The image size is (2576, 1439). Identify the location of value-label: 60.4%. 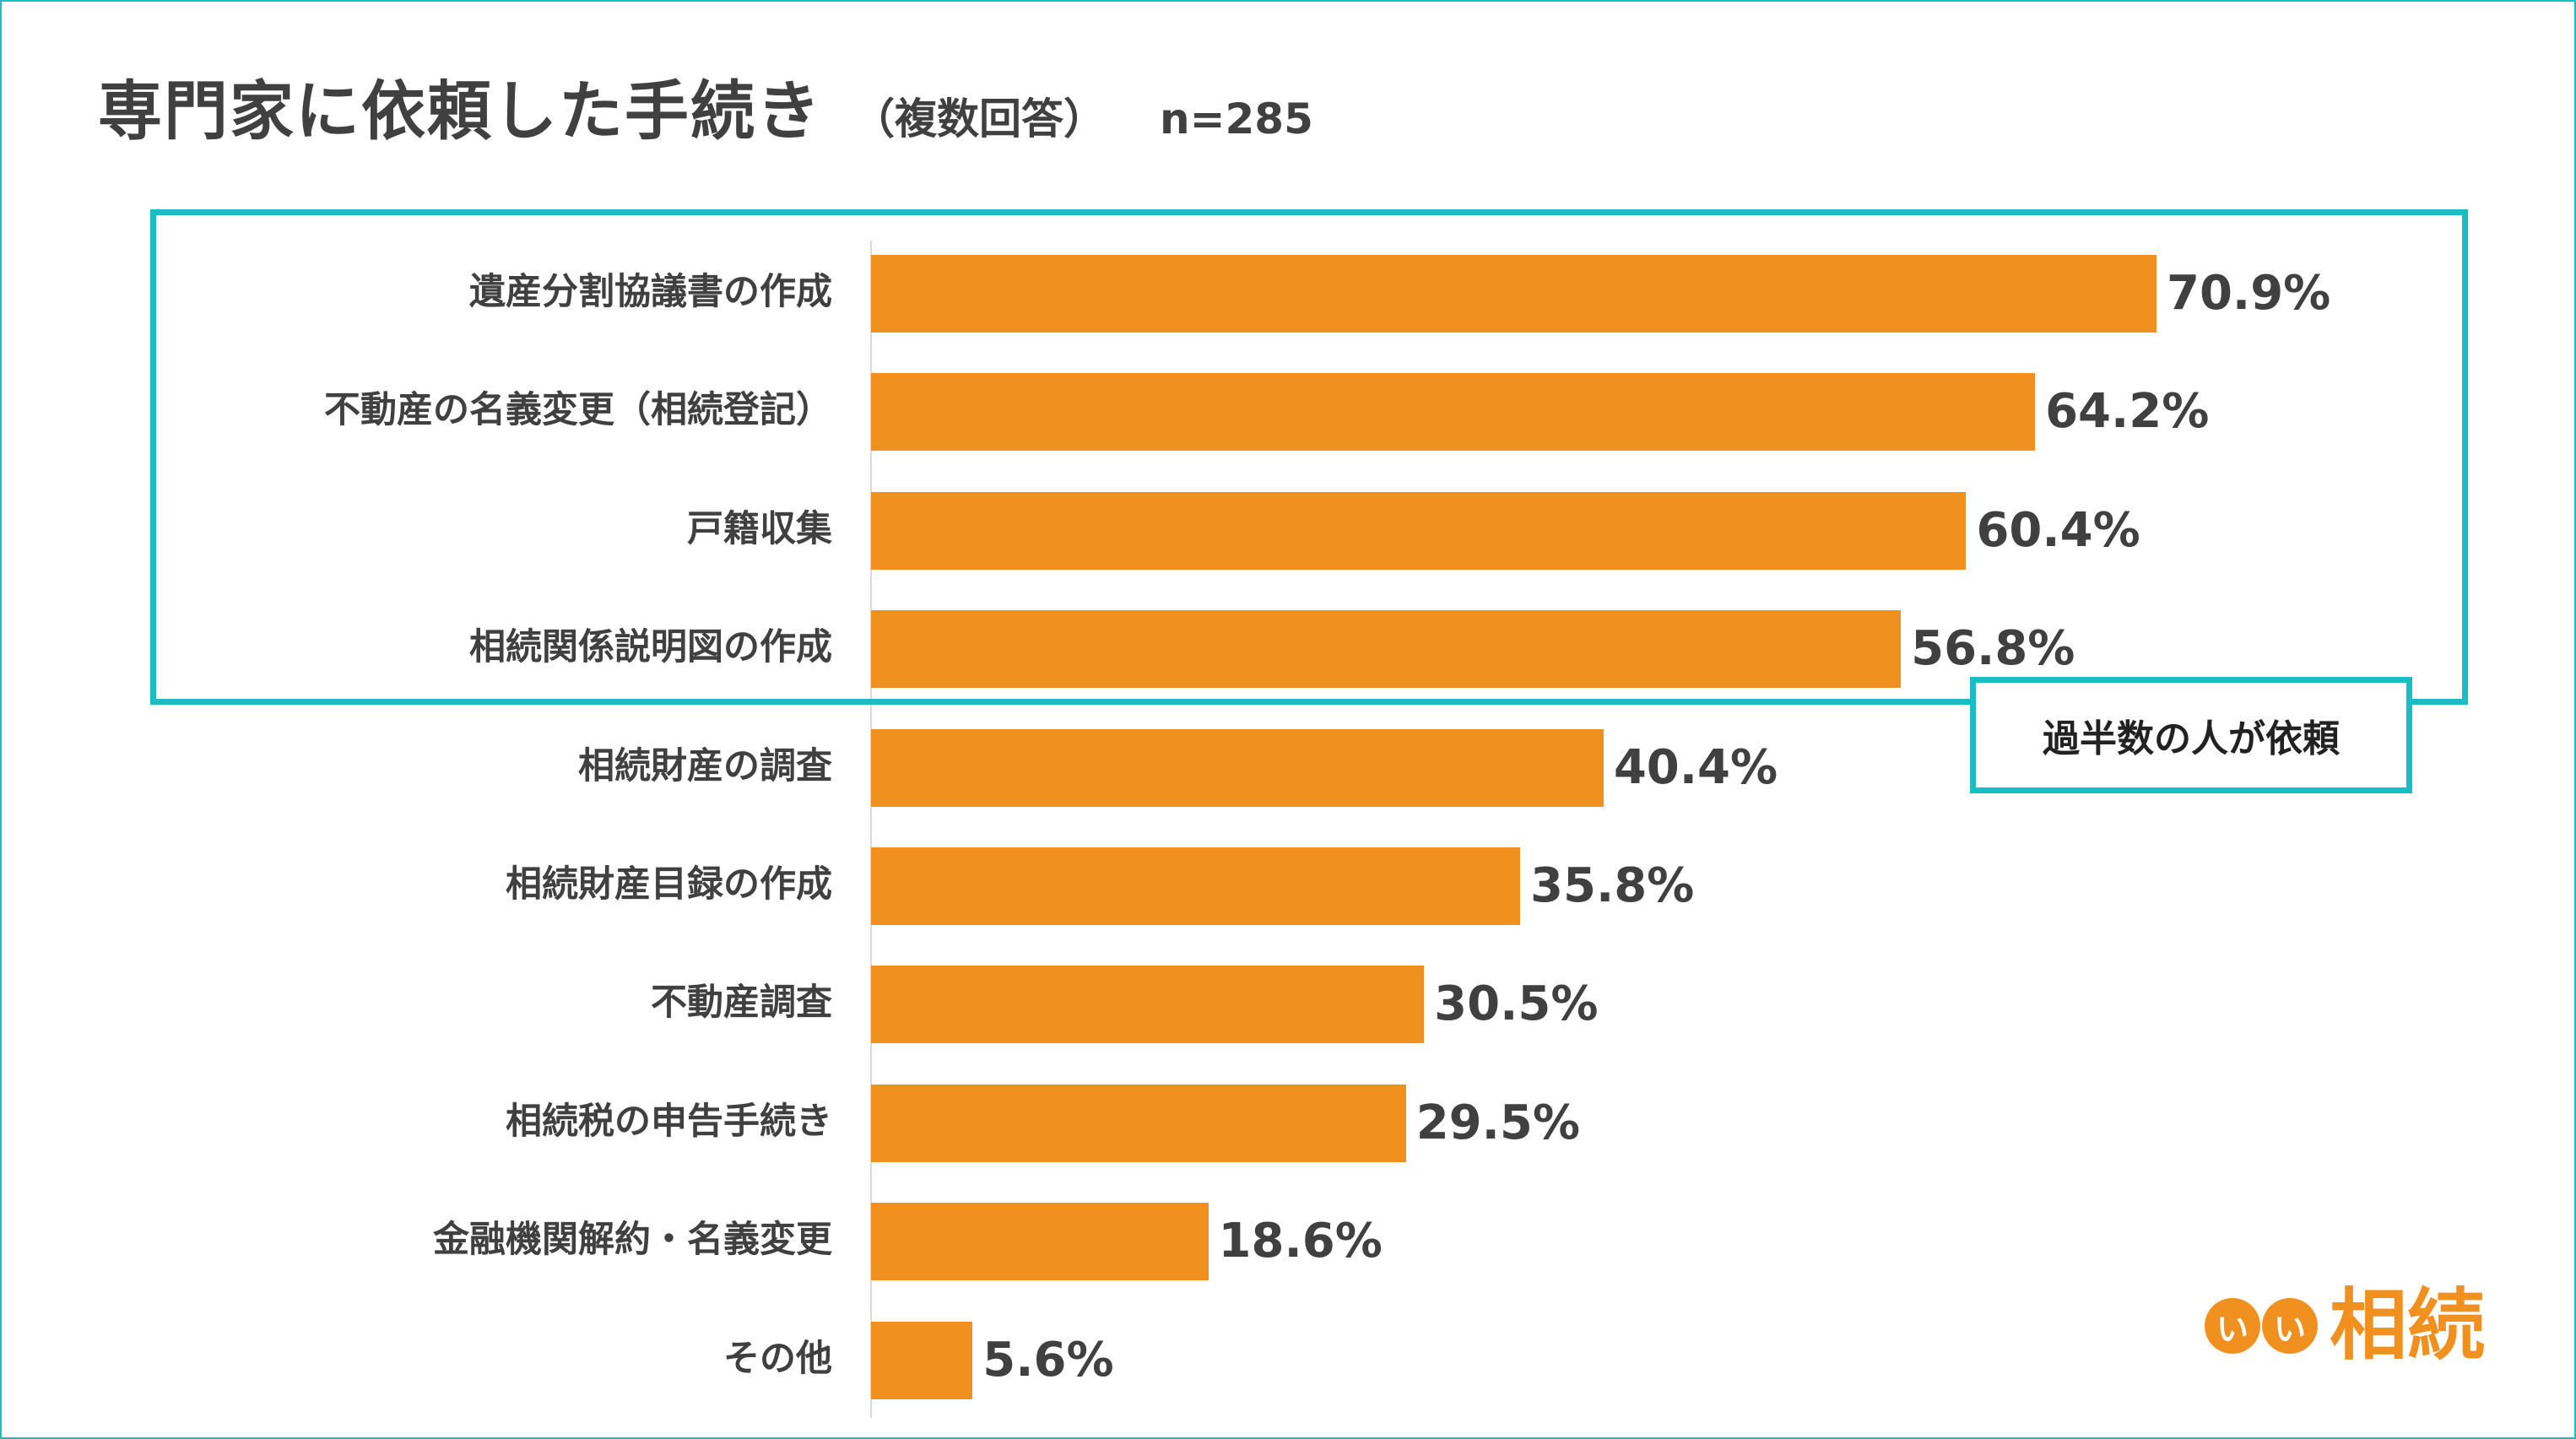
(2058, 530).